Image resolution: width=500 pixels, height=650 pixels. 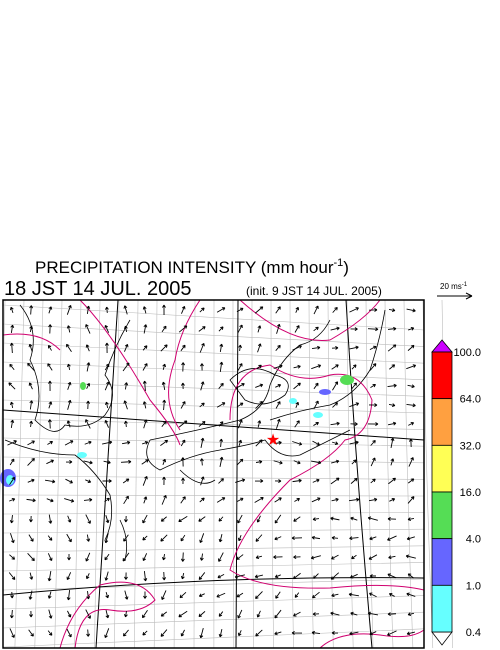 What do you see at coordinates (451, 286) in the screenshot?
I see `legend-unit: 20 ms` at bounding box center [451, 286].